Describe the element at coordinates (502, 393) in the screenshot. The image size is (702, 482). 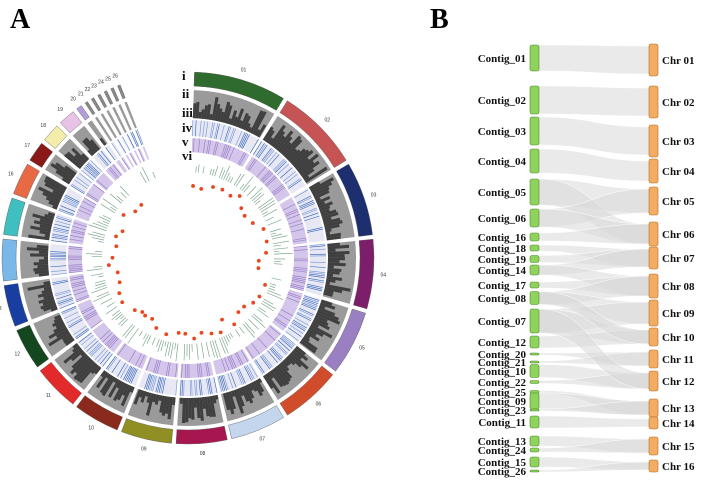
I see `contig-label: Contig_25` at that location.